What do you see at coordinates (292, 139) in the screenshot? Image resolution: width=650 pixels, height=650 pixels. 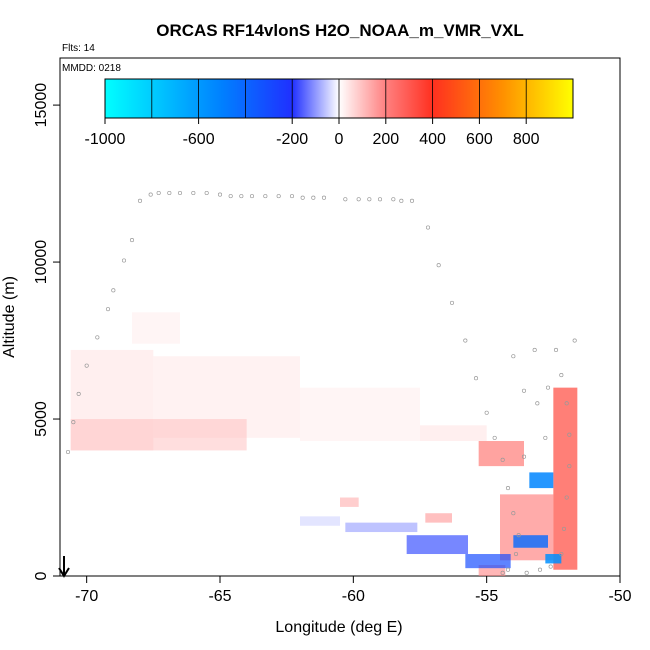 I see `colorbar-tick-label: -200` at bounding box center [292, 139].